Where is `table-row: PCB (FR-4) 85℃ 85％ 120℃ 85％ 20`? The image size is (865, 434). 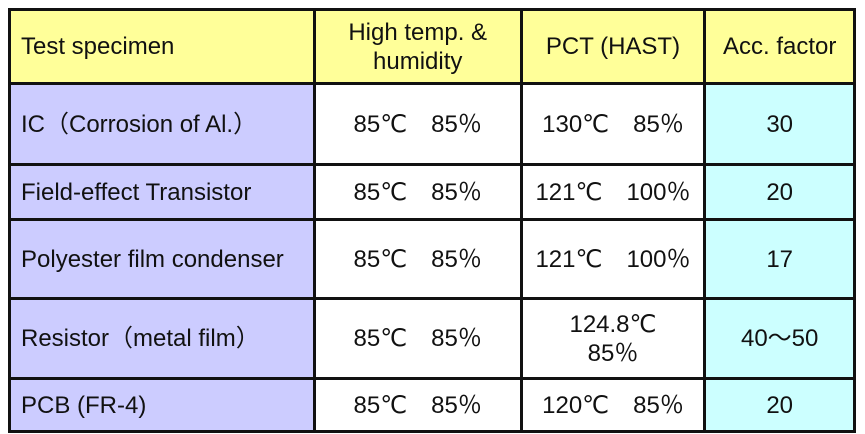
table-row: PCB (FR-4) 85℃ 85％ 120℃ 85％ 20 is located at coordinates (432, 405).